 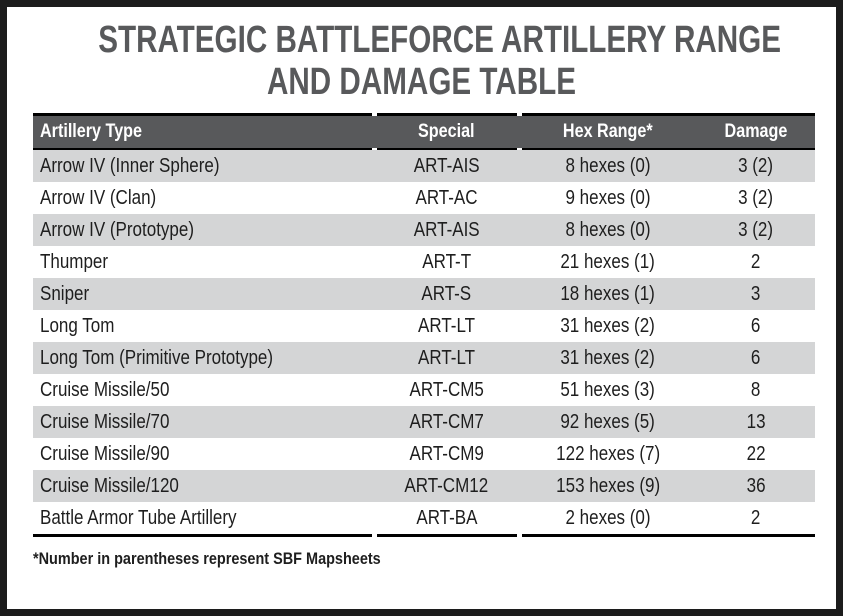 I want to click on cell-special: ART-AC, so click(x=446, y=197).